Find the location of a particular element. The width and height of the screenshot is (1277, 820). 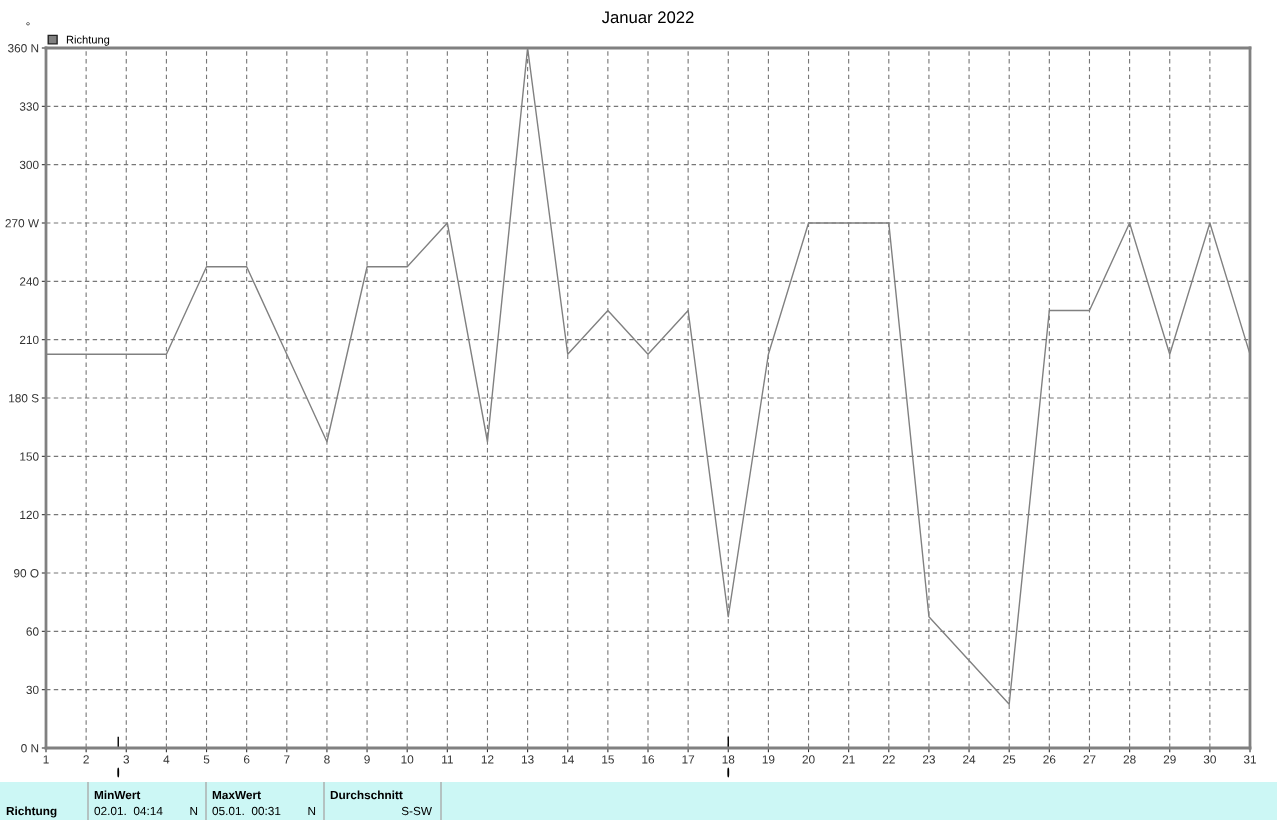

x-tick-label: 15 is located at coordinates (608, 759).